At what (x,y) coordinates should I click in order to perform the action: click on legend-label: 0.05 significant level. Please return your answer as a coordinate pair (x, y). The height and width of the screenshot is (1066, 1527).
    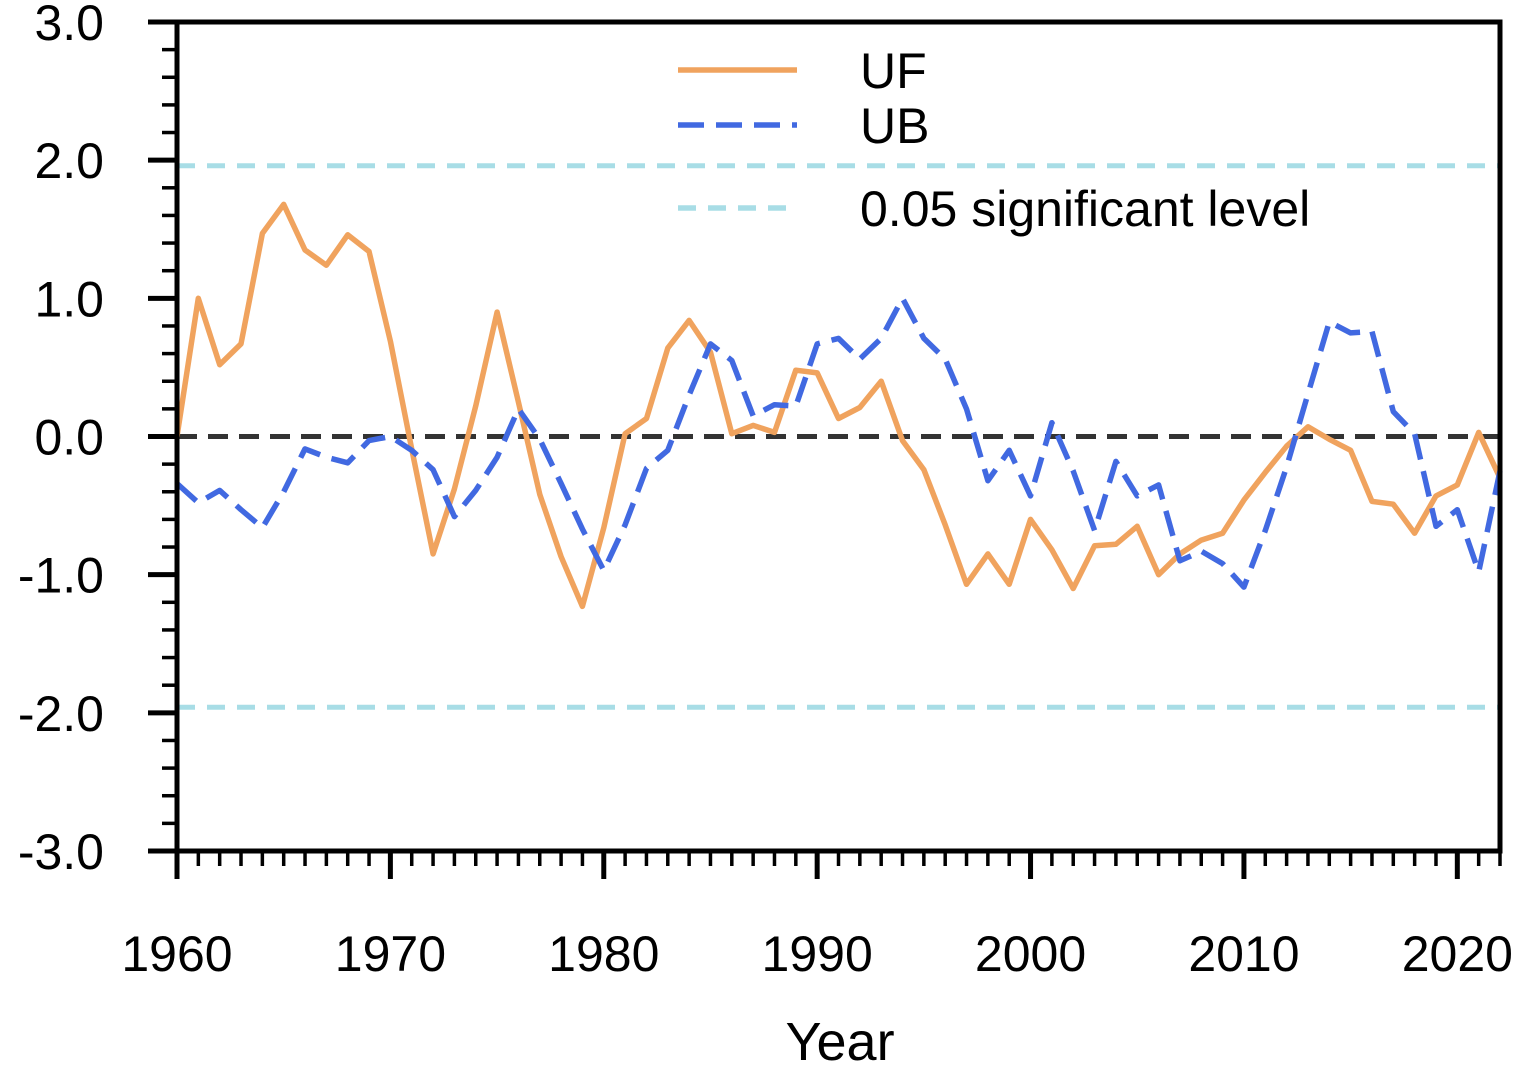
    Looking at the image, I should click on (1085, 209).